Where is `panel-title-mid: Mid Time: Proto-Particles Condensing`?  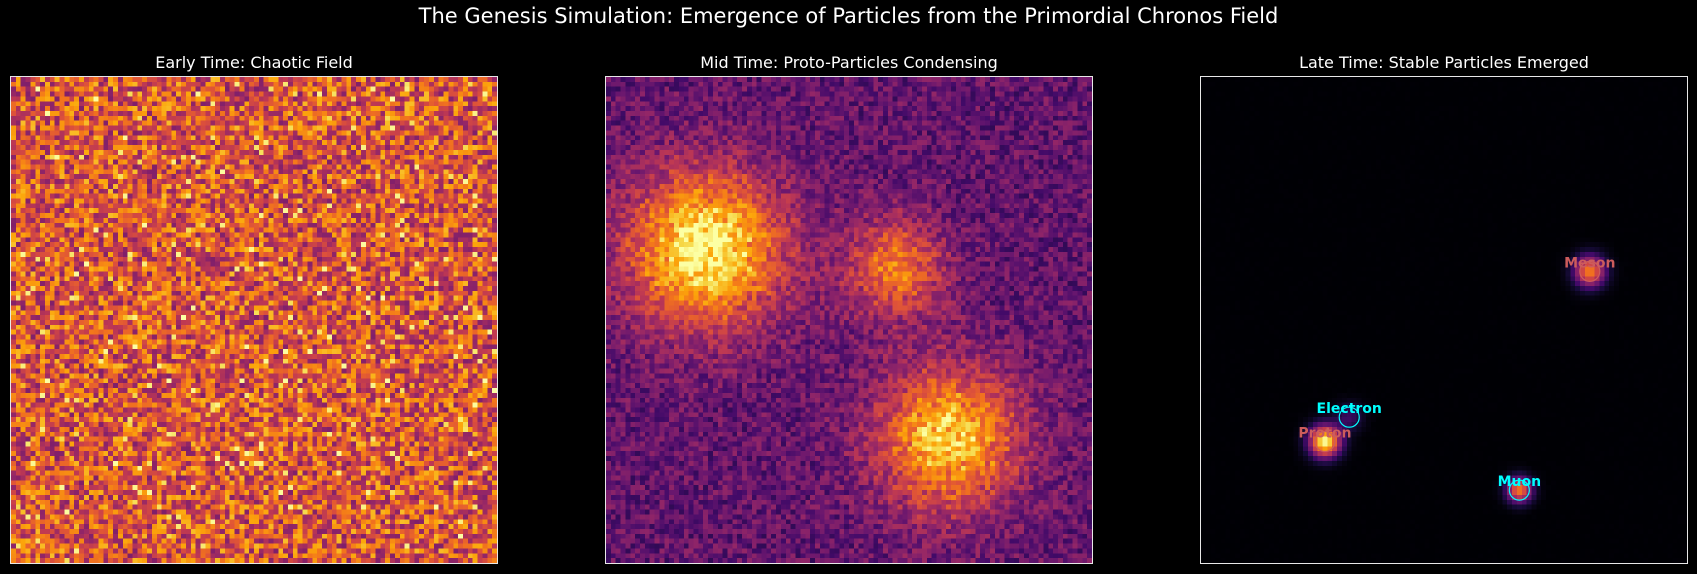
panel-title-mid: Mid Time: Proto-Particles Condensing is located at coordinates (849, 62).